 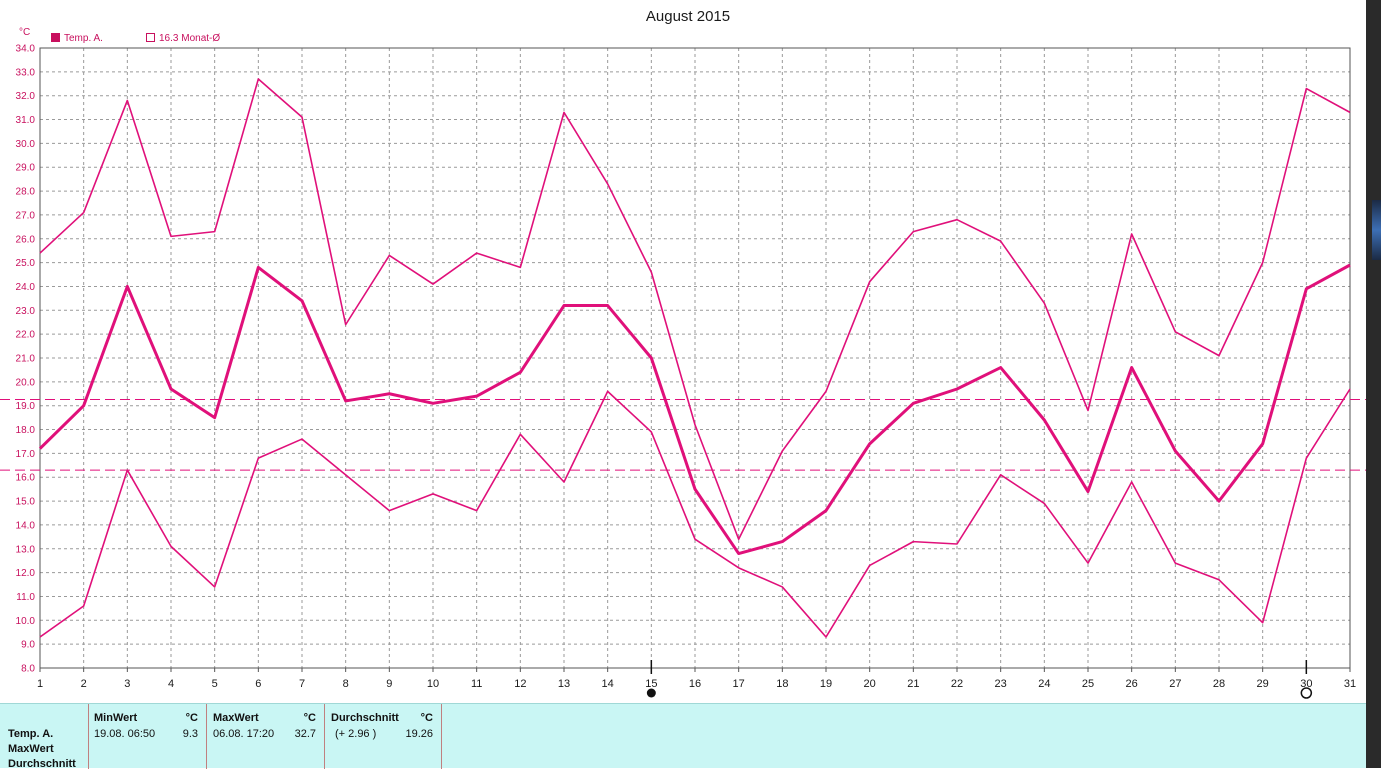 I want to click on x-tick-label: 1, so click(x=40, y=684).